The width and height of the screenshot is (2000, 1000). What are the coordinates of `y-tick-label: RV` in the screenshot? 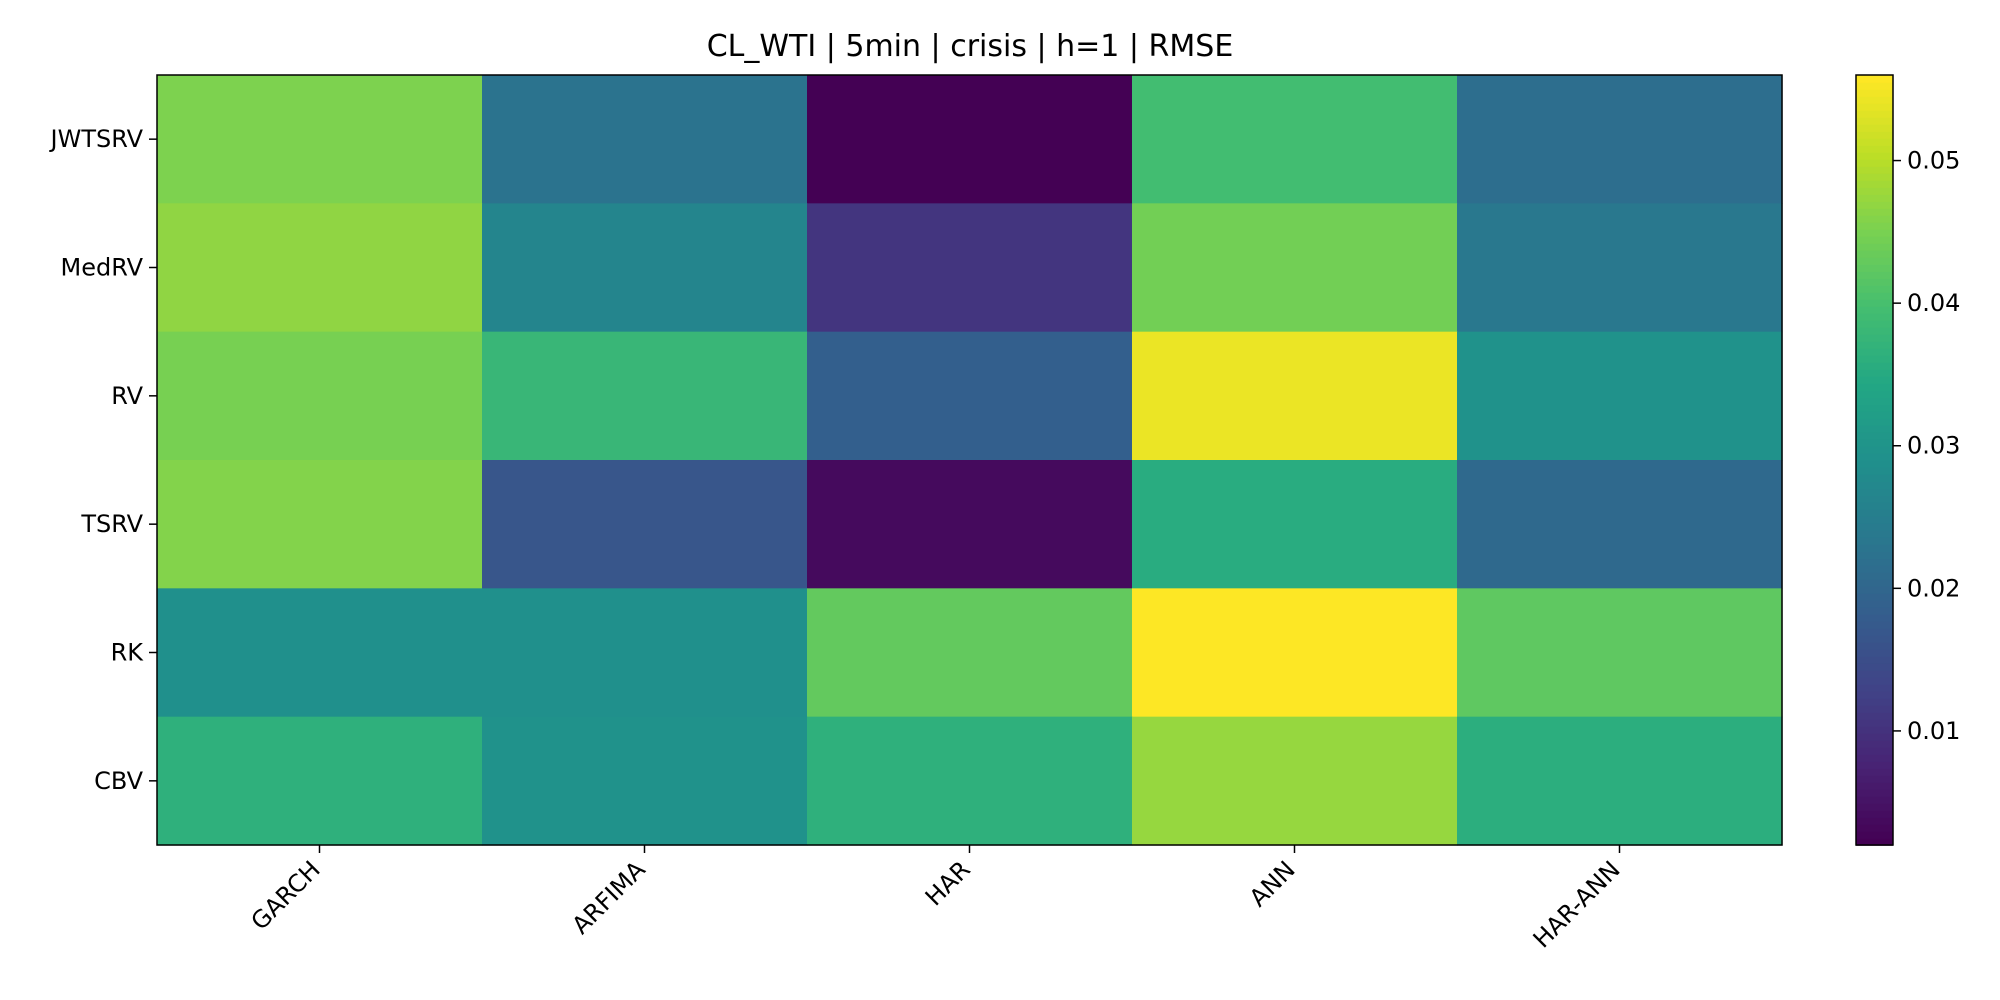 It's located at (127, 396).